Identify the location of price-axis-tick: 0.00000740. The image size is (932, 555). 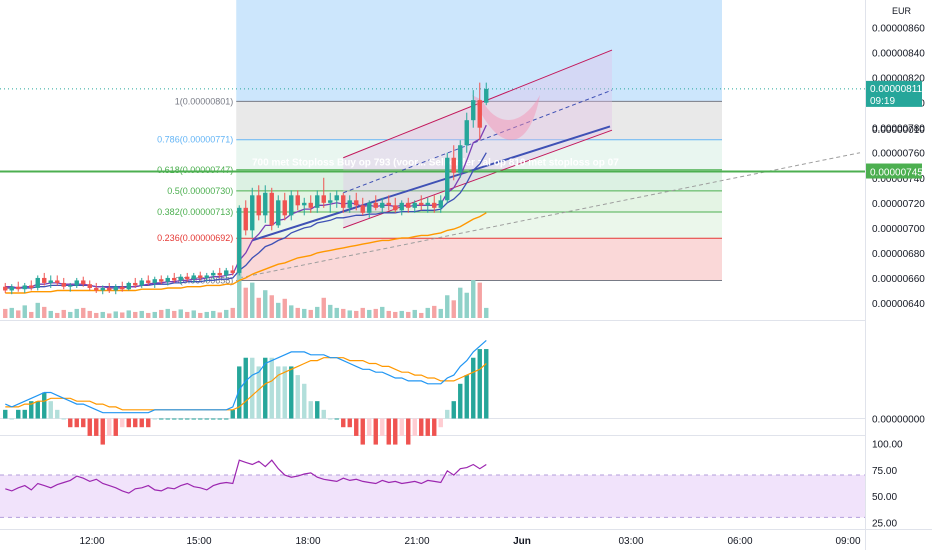
(898, 179).